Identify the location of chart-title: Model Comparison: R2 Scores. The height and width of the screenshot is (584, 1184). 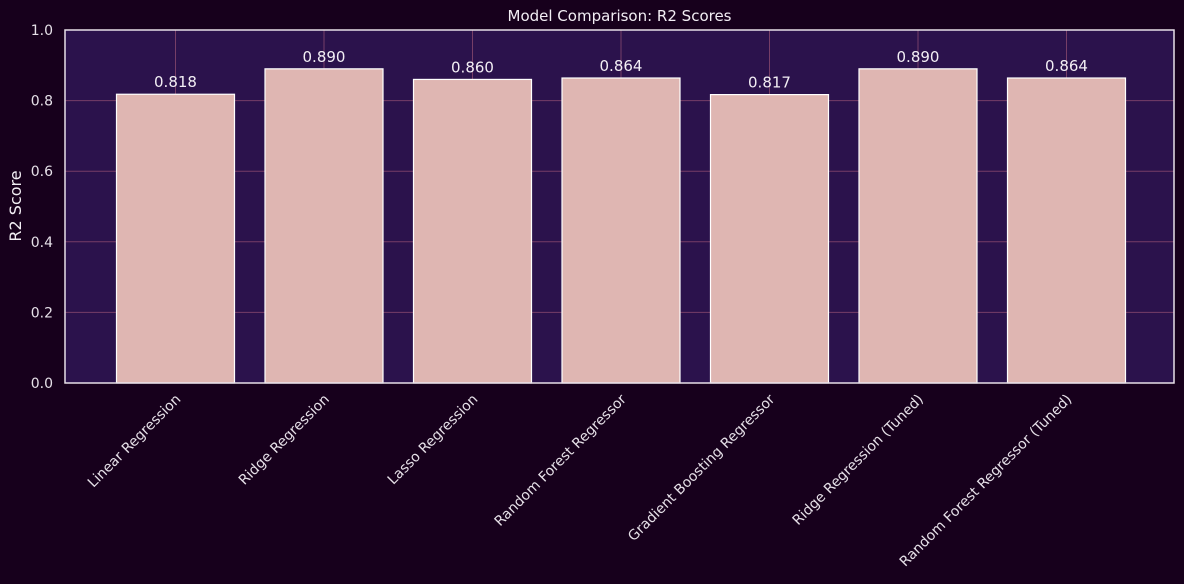
(620, 16).